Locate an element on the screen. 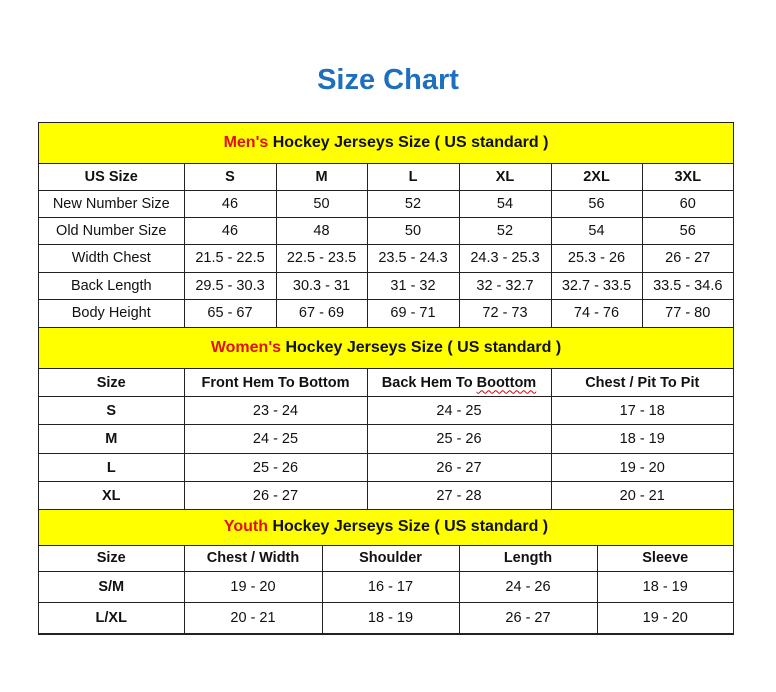 This screenshot has height=692, width=776. table-cell: 29.5 - 30.3 is located at coordinates (230, 285).